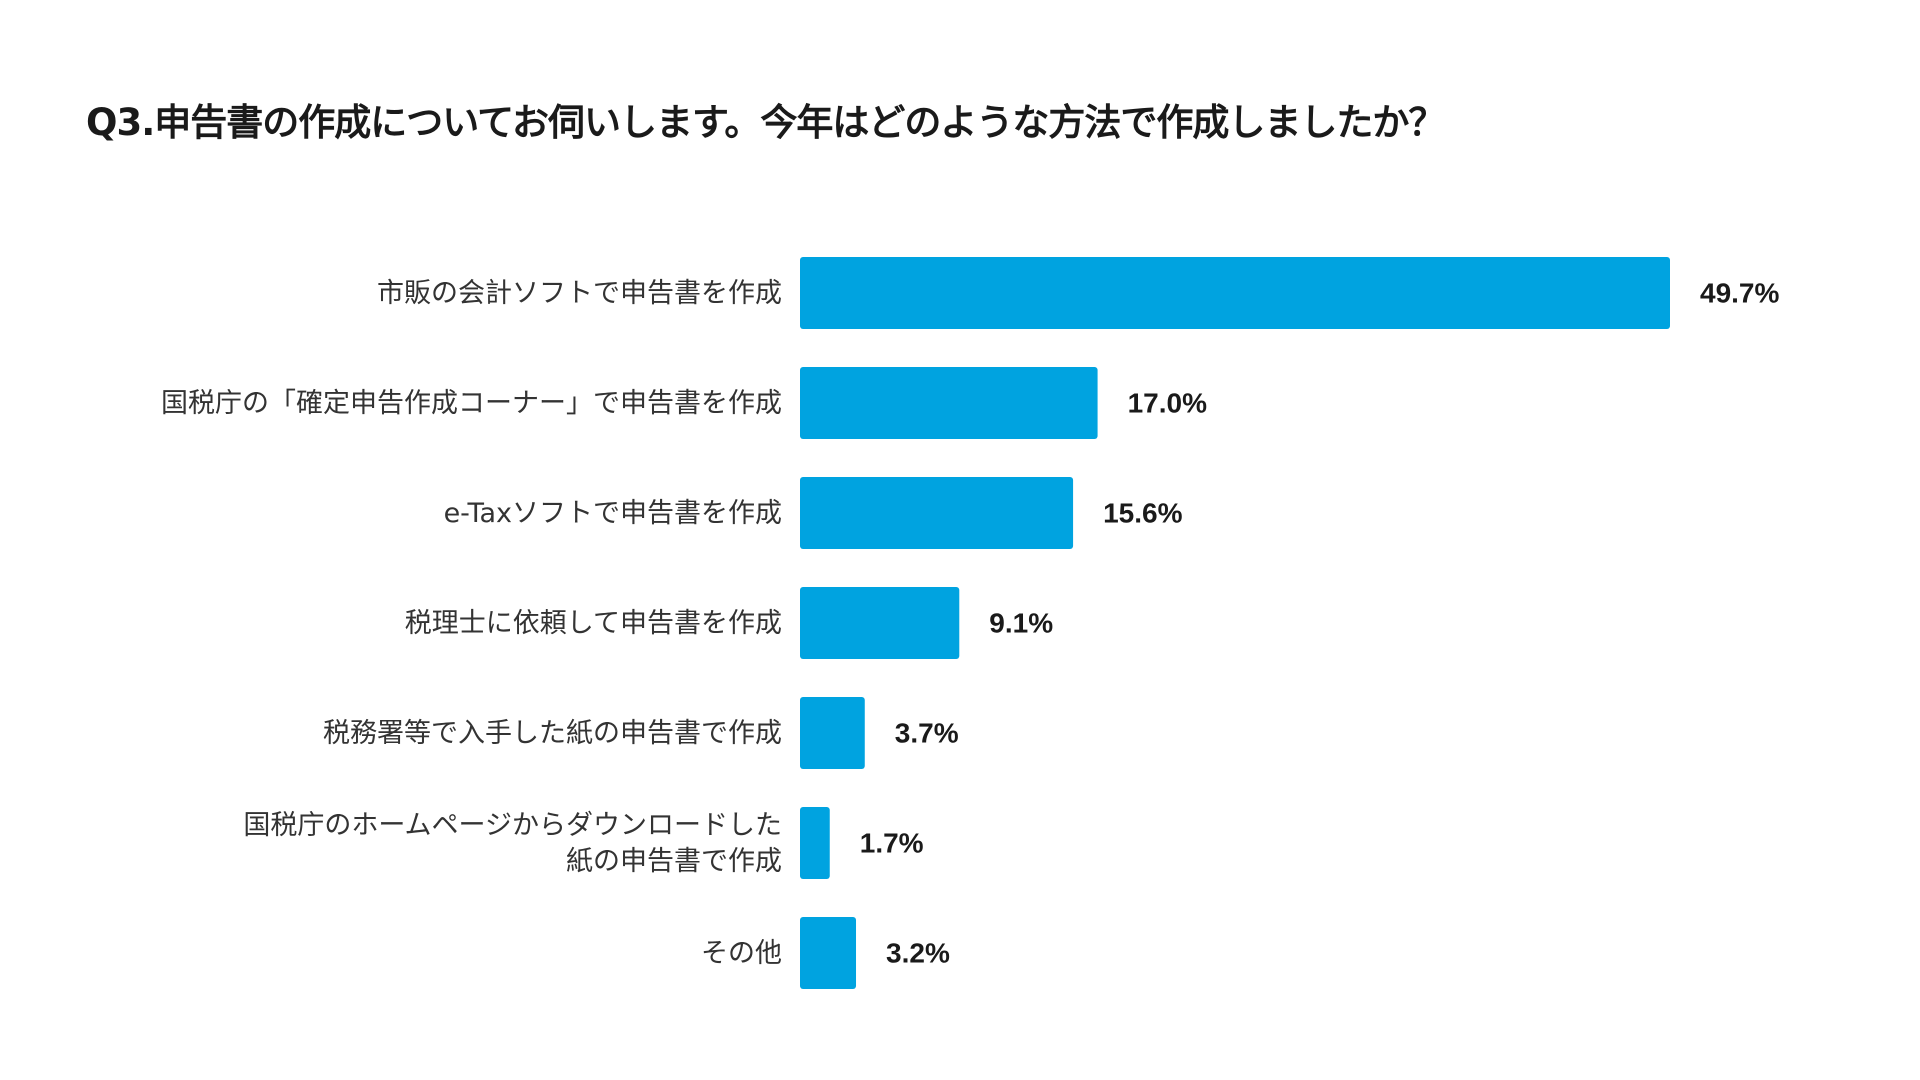 This screenshot has height=1080, width=1920. What do you see at coordinates (892, 843) in the screenshot?
I see `value-label-6: 1.7%` at bounding box center [892, 843].